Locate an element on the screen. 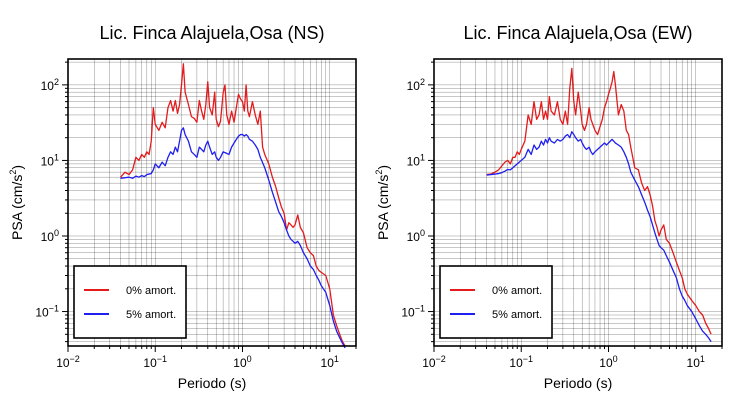  chart-title: Lic. Finca Alajuela,Osa (NS) is located at coordinates (211, 33).